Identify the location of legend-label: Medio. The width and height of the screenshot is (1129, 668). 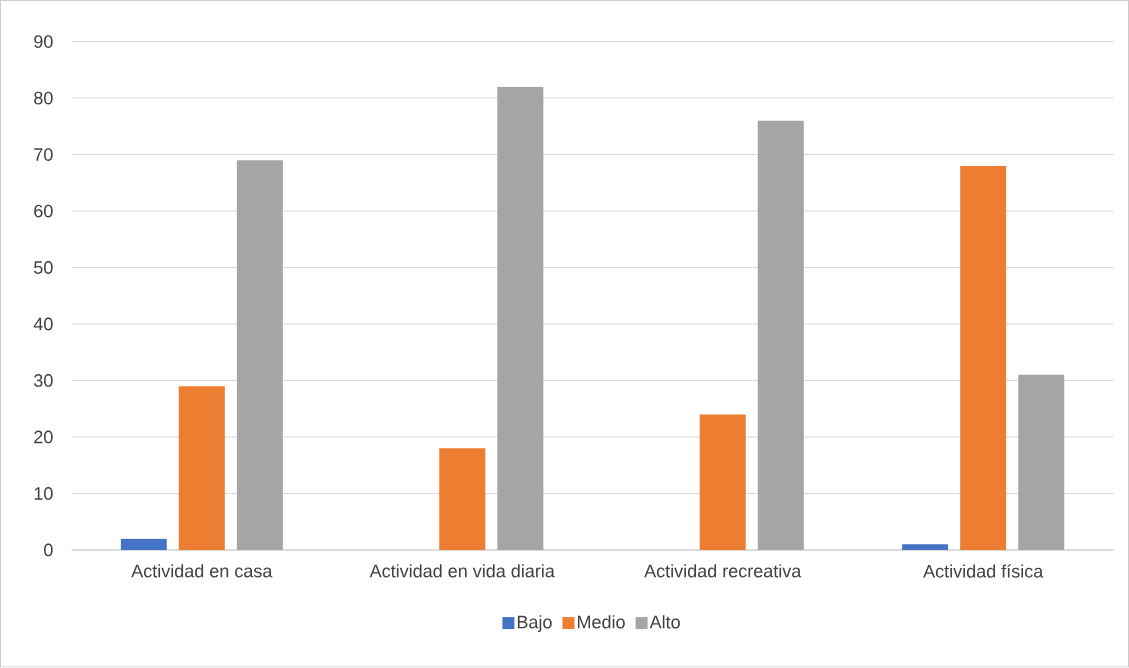
(601, 622).